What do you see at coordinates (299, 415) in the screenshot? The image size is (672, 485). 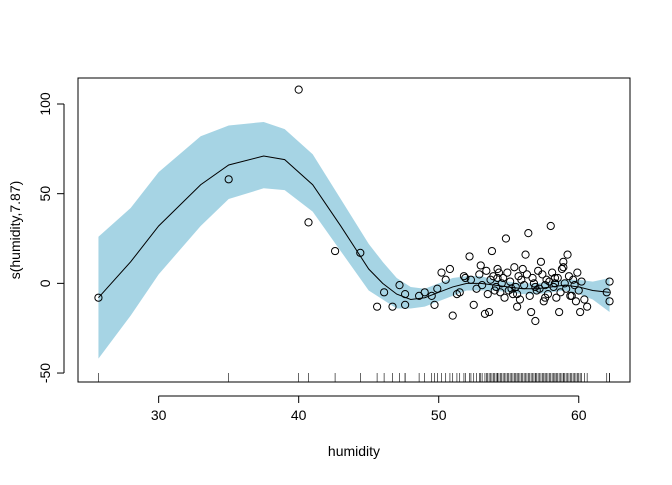 I see `x-tick-label: 40` at bounding box center [299, 415].